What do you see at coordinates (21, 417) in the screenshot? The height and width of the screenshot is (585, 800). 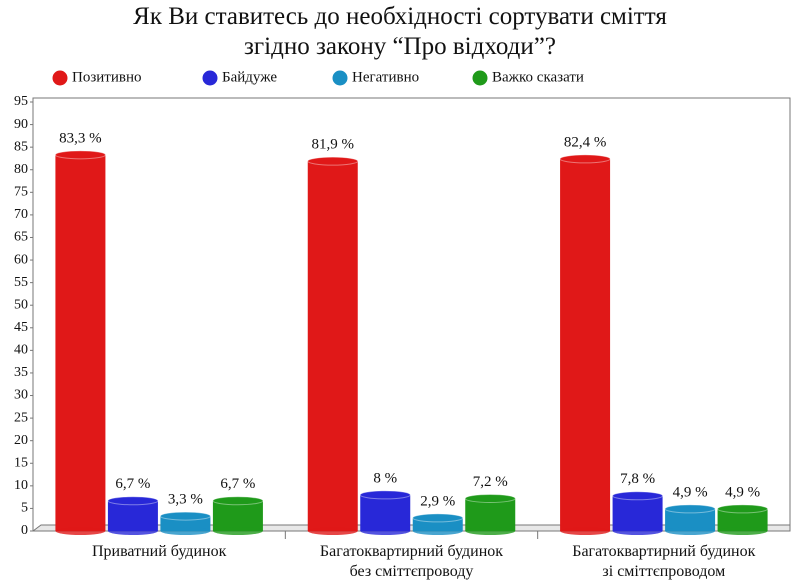 I see `y-tick-label: 25` at bounding box center [21, 417].